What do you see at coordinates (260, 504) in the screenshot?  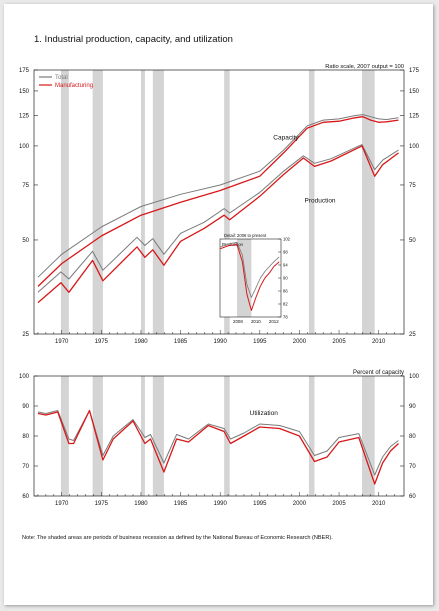 I see `bottom-xtick-label: 1995` at bounding box center [260, 504].